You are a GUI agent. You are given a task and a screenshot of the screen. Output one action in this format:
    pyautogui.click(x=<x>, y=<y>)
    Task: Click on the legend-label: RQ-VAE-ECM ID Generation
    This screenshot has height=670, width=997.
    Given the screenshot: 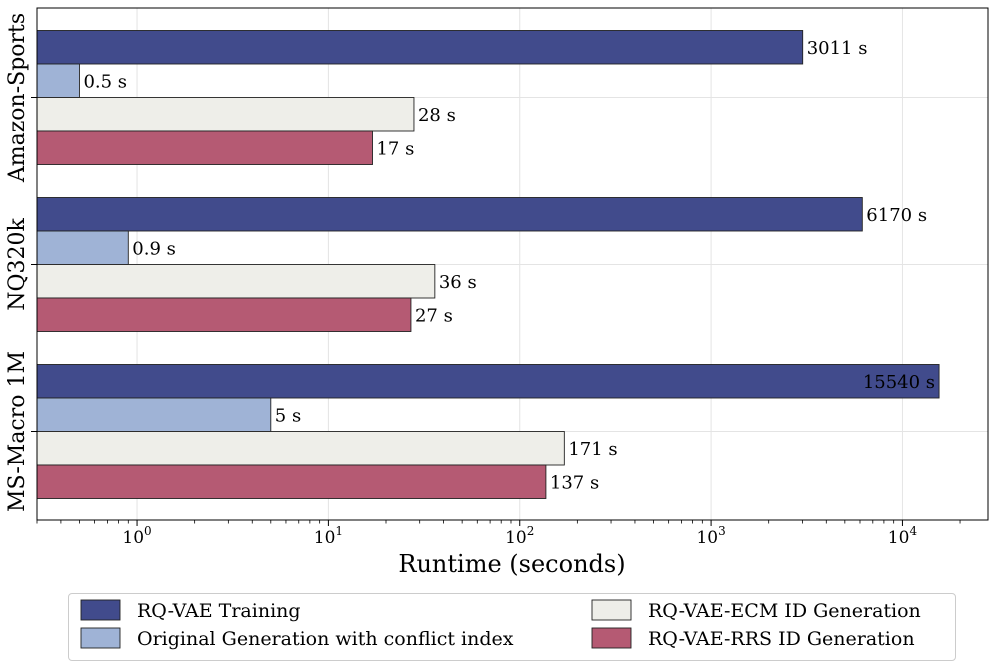 What is the action you would take?
    pyautogui.click(x=784, y=611)
    